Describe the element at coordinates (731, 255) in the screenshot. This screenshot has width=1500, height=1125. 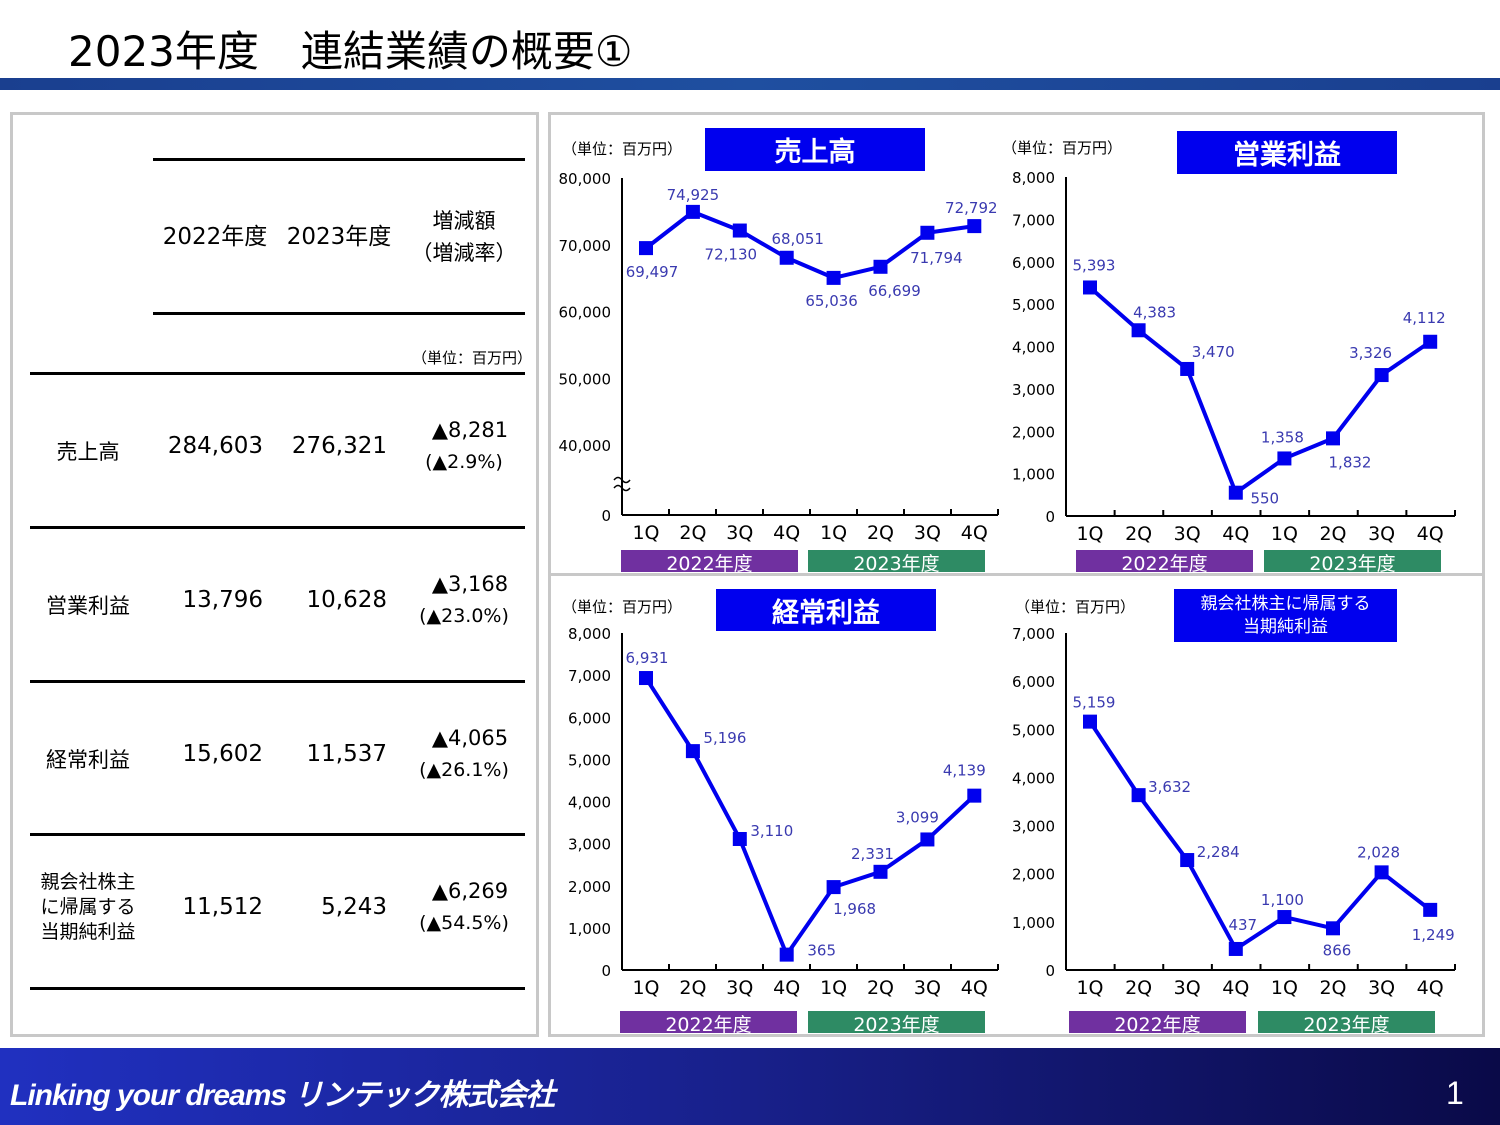
I see `data-label: 72,130` at that location.